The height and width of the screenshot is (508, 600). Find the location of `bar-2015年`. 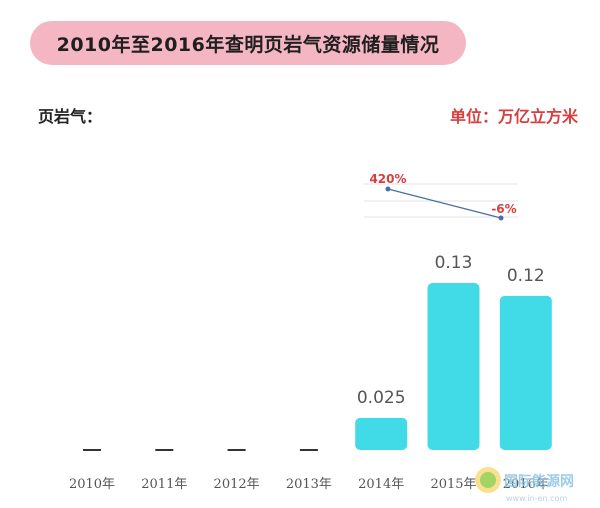

bar-2015年 is located at coordinates (453, 366).